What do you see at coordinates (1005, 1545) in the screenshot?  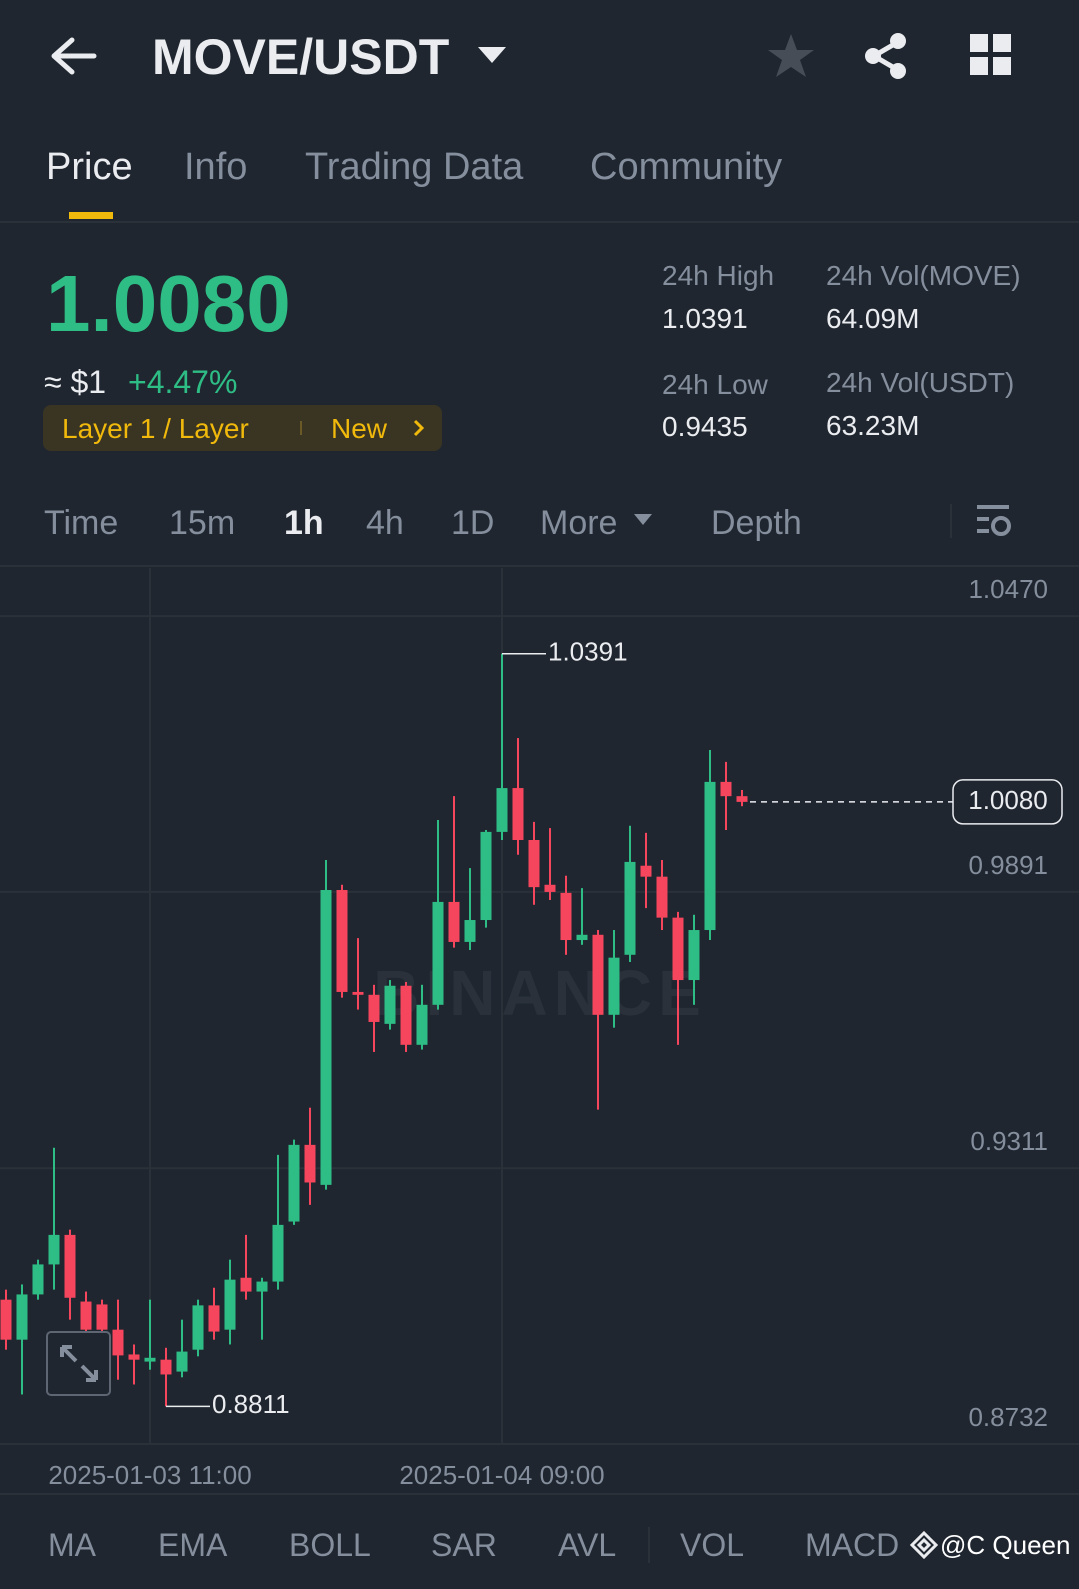 I see `credit: @C Queen` at bounding box center [1005, 1545].